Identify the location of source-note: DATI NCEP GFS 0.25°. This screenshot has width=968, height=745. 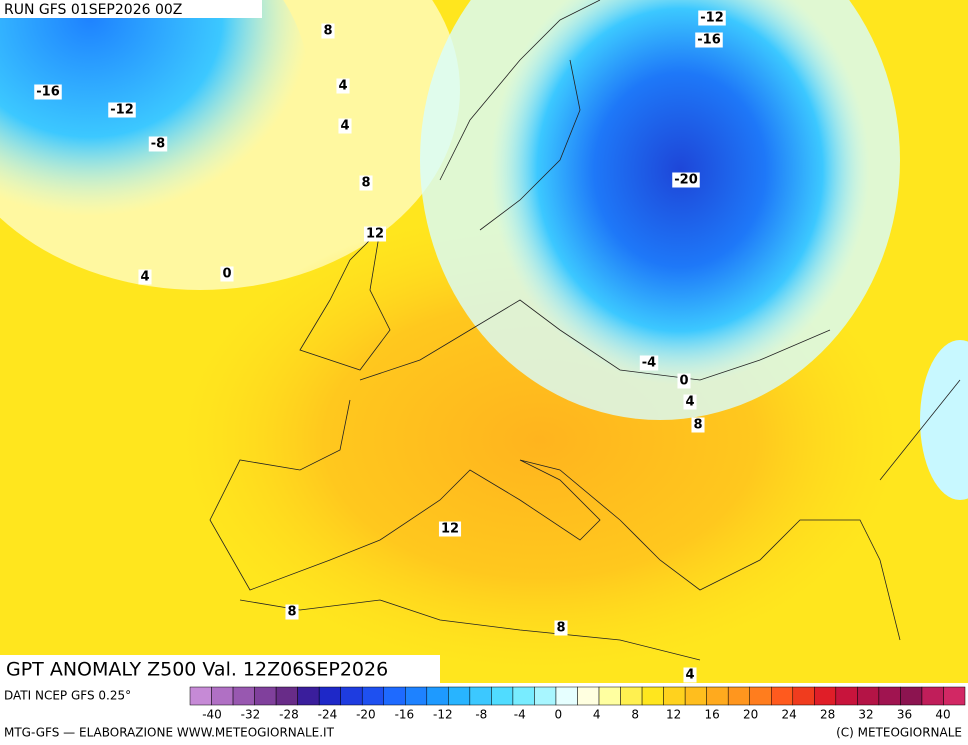
(67, 696).